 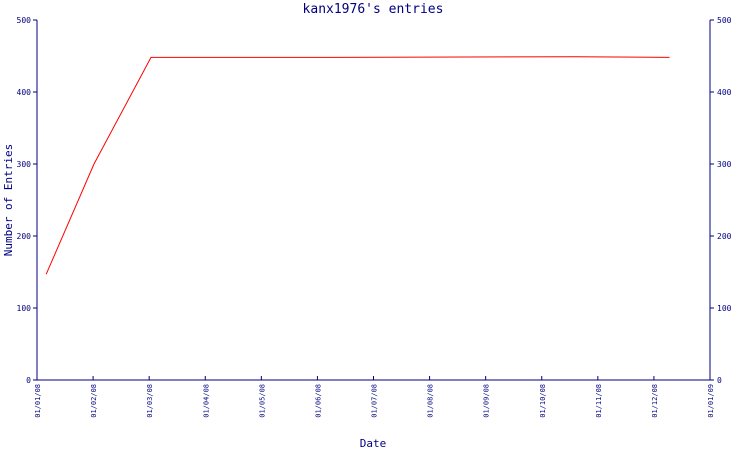 I want to click on y-axis-title: Number of Entries, so click(x=8, y=200).